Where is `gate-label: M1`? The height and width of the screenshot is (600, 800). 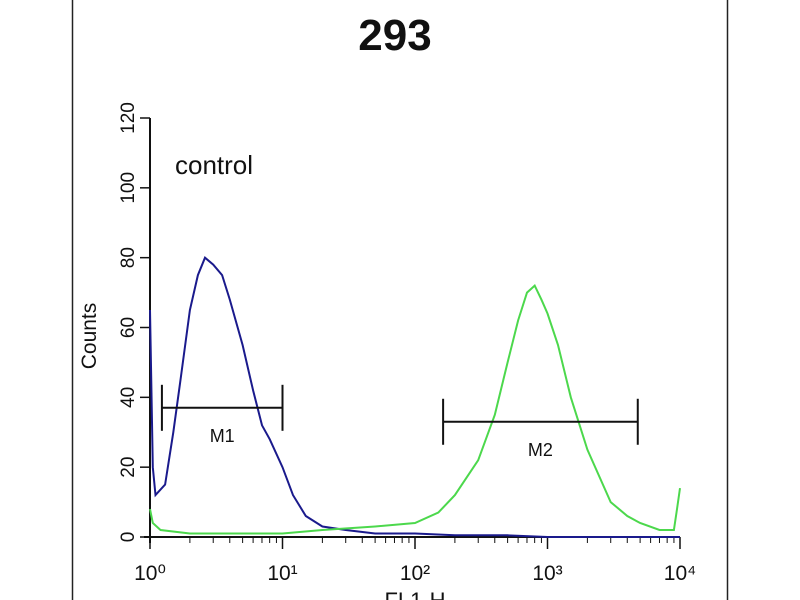
gate-label: M1 is located at coordinates (222, 436).